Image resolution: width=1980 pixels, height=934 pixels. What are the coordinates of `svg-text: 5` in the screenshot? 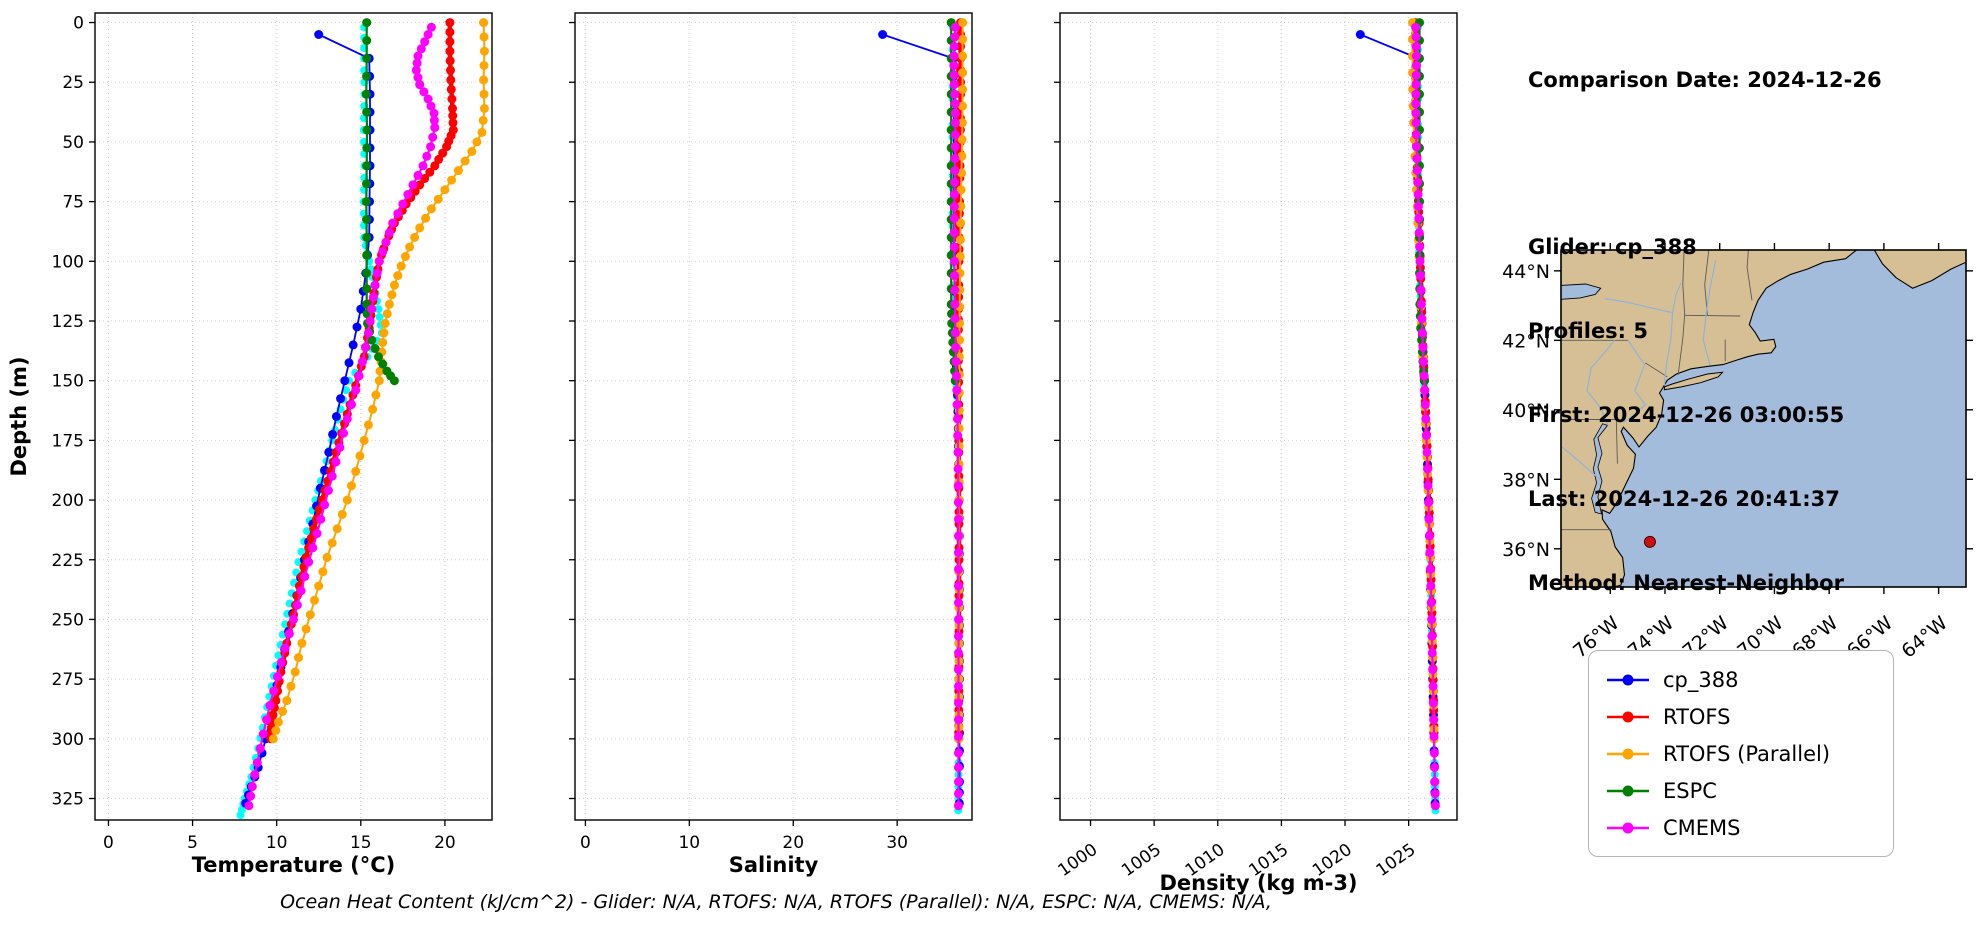 It's located at (192, 843).